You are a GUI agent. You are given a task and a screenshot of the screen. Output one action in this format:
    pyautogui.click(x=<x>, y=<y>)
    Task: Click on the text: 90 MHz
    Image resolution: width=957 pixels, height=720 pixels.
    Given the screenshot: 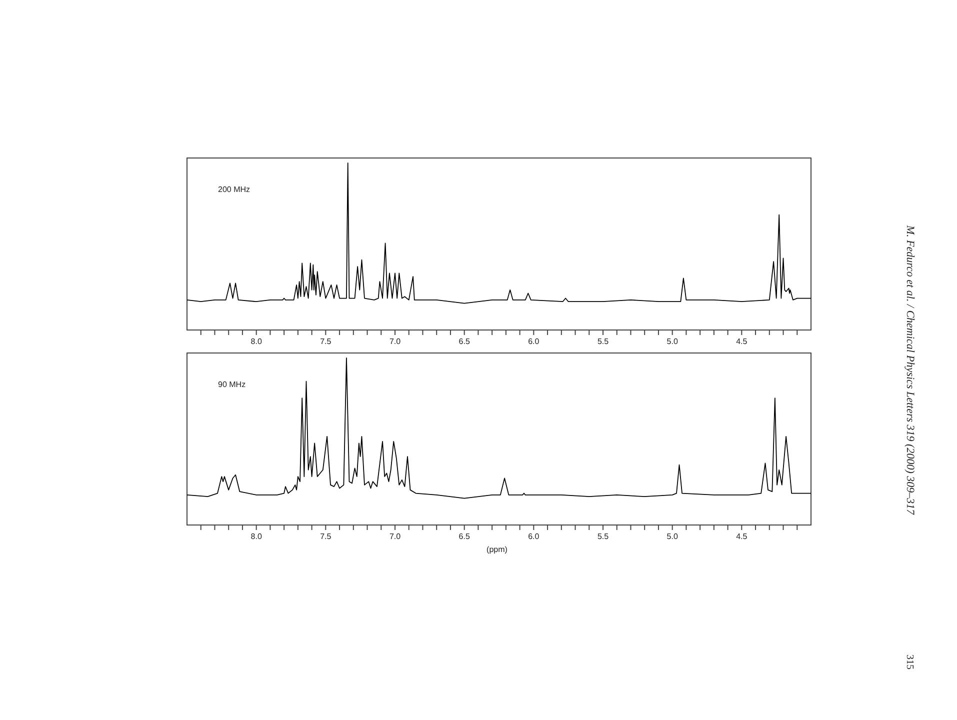 What is the action you would take?
    pyautogui.click(x=232, y=384)
    